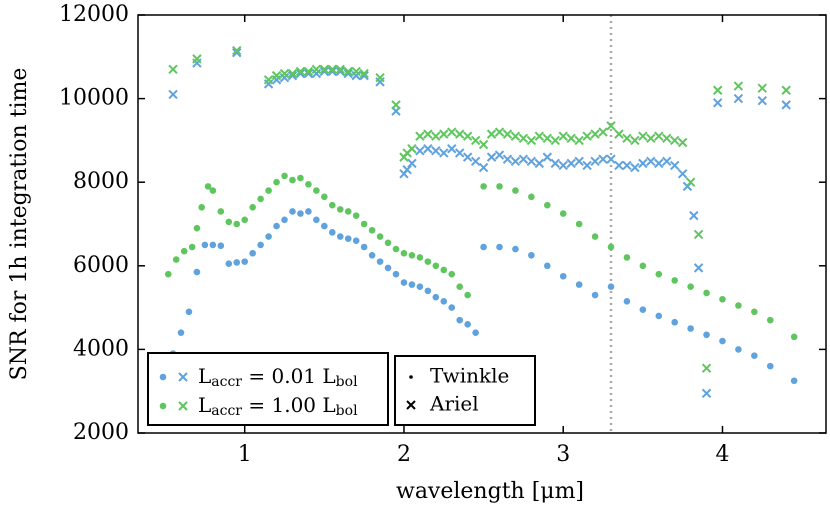 Image resolution: width=830 pixels, height=510 pixels. What do you see at coordinates (226, 382) in the screenshot?
I see `legend-label-part: accr` at bounding box center [226, 382].